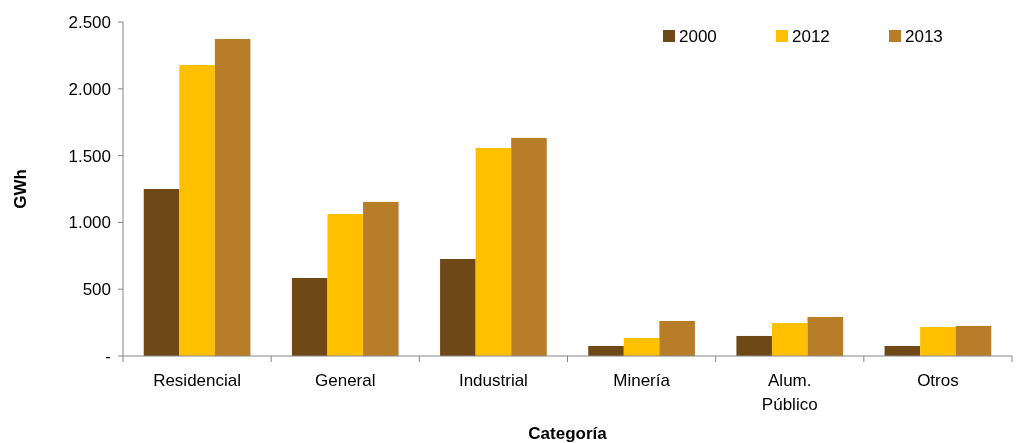 The image size is (1024, 443). What do you see at coordinates (345, 380) in the screenshot?
I see `x-tick-label: General` at bounding box center [345, 380].